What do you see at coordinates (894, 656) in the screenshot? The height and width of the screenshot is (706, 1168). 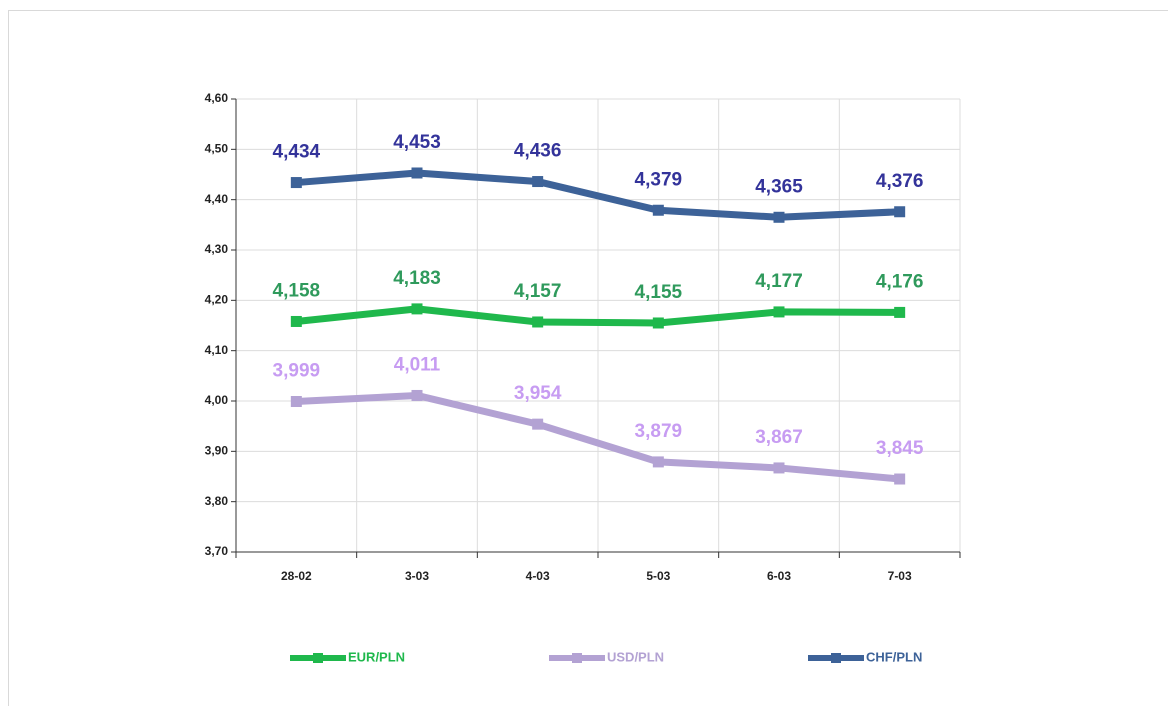 I see `legend-label: CHF/PLN` at bounding box center [894, 656].